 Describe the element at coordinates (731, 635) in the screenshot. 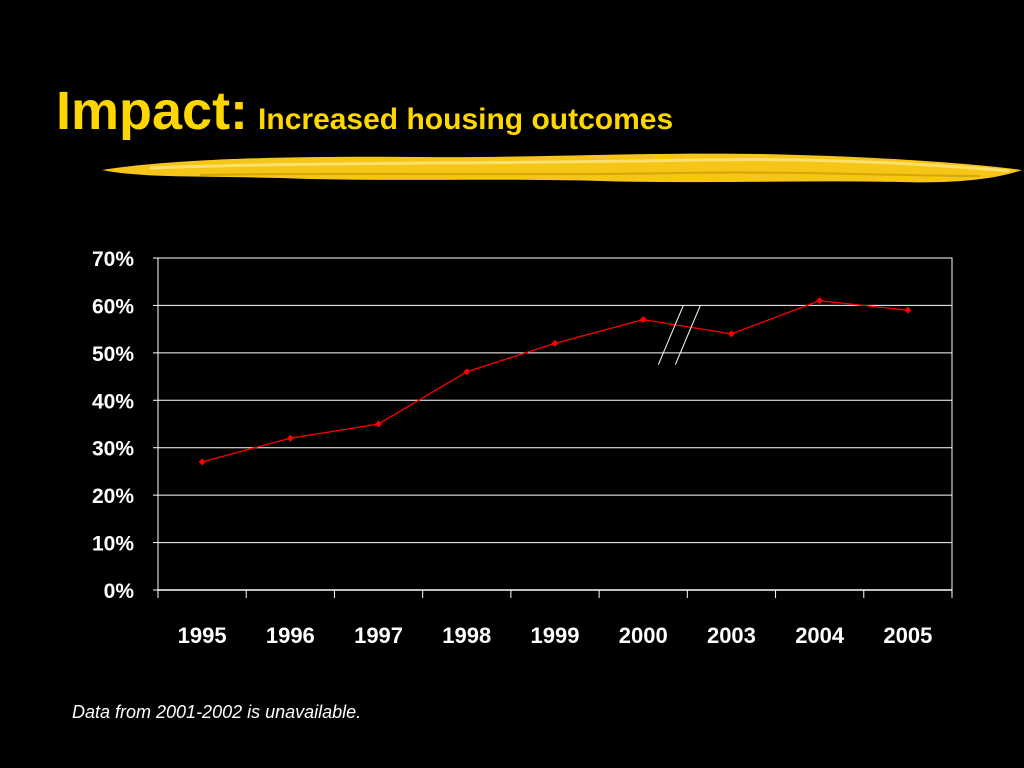

I see `x-tick-label: 2003` at that location.